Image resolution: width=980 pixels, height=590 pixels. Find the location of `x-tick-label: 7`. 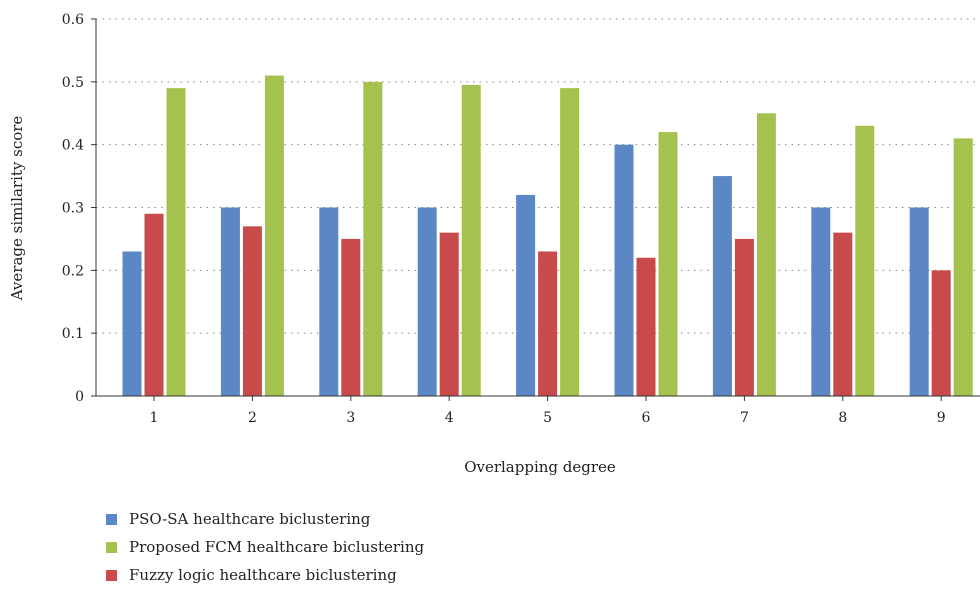

x-tick-label: 7 is located at coordinates (744, 418).